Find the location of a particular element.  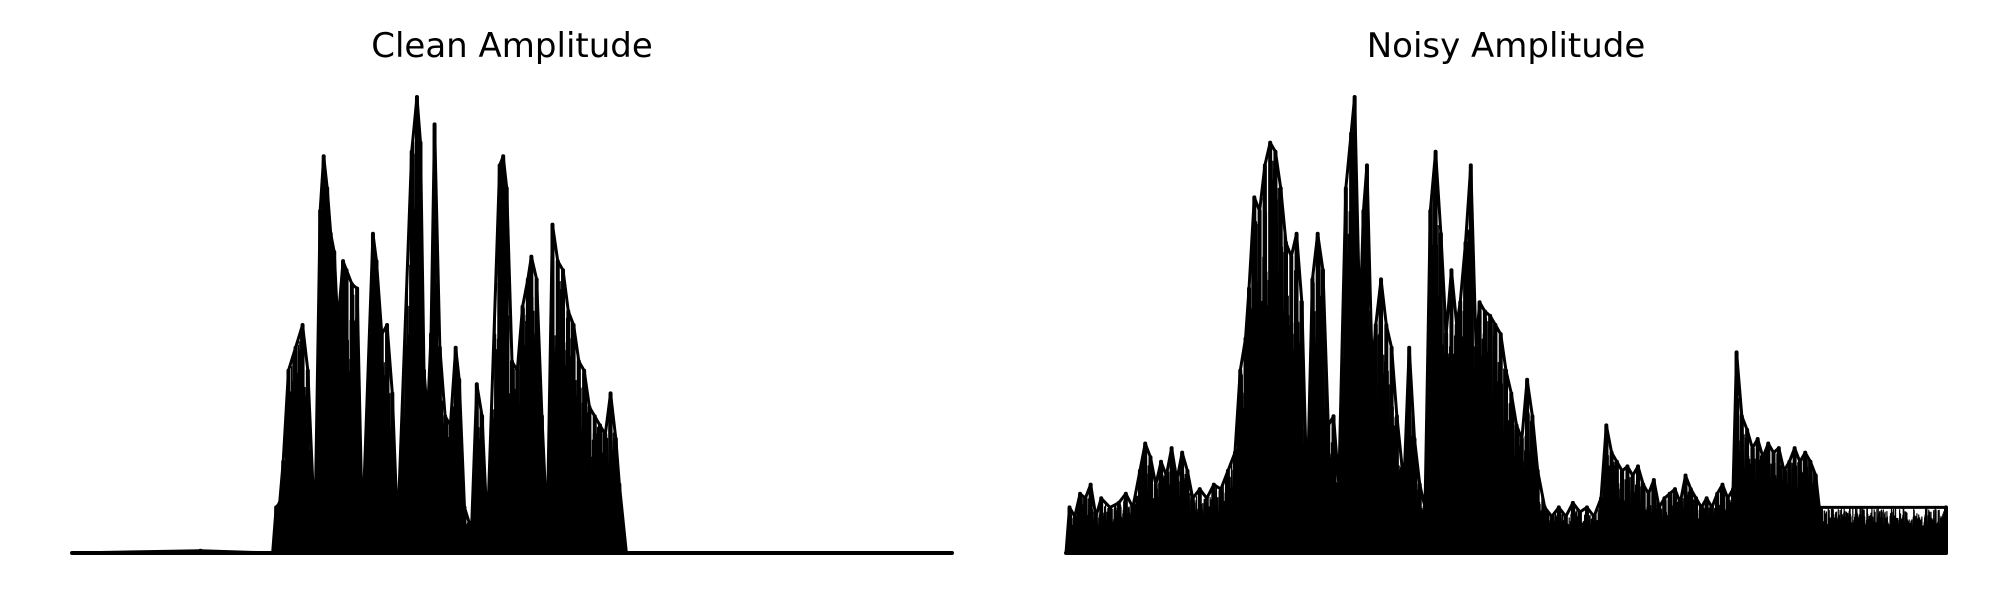

clean-amplitude-title: Clean Amplitude is located at coordinates (512, 46).